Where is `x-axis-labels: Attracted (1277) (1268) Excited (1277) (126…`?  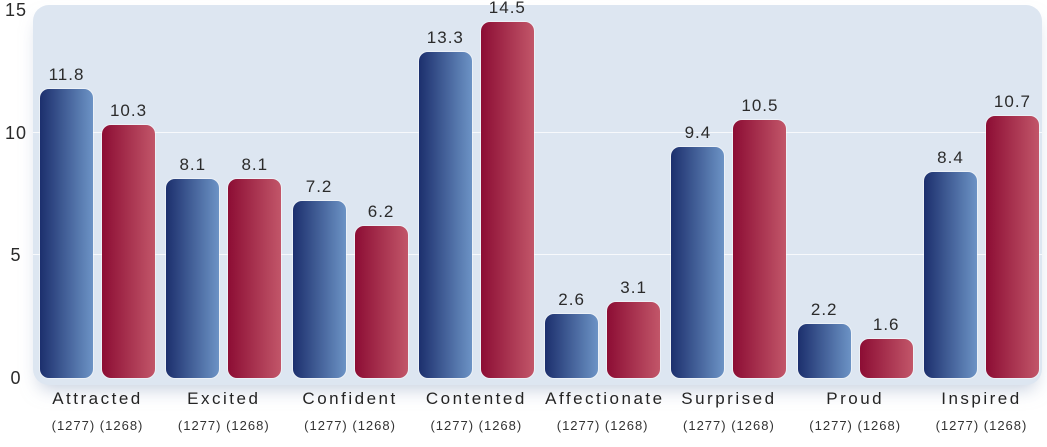
x-axis-labels: Attracted (1277) (1268) Excited (1277) (126… is located at coordinates (537, 411).